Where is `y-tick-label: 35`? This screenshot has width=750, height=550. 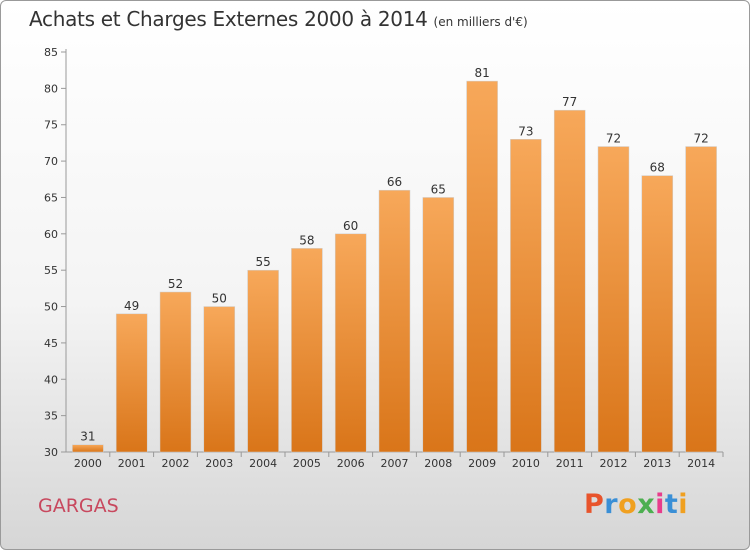 y-tick-label: 35 is located at coordinates (51, 416).